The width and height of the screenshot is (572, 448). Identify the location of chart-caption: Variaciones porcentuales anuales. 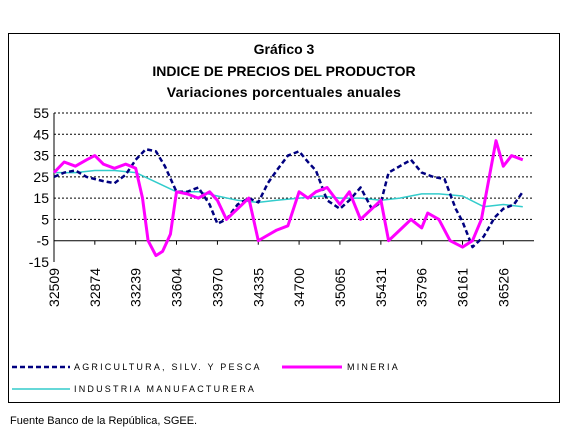
(284, 92).